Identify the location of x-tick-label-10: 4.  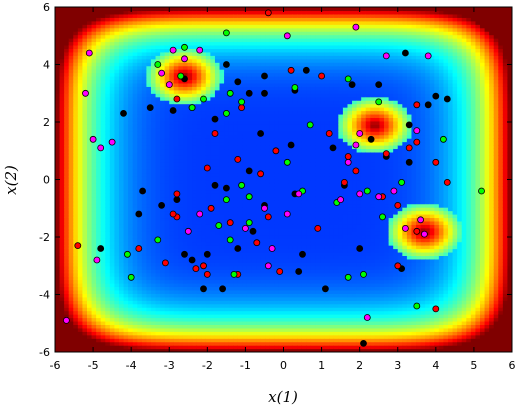
(435, 365).